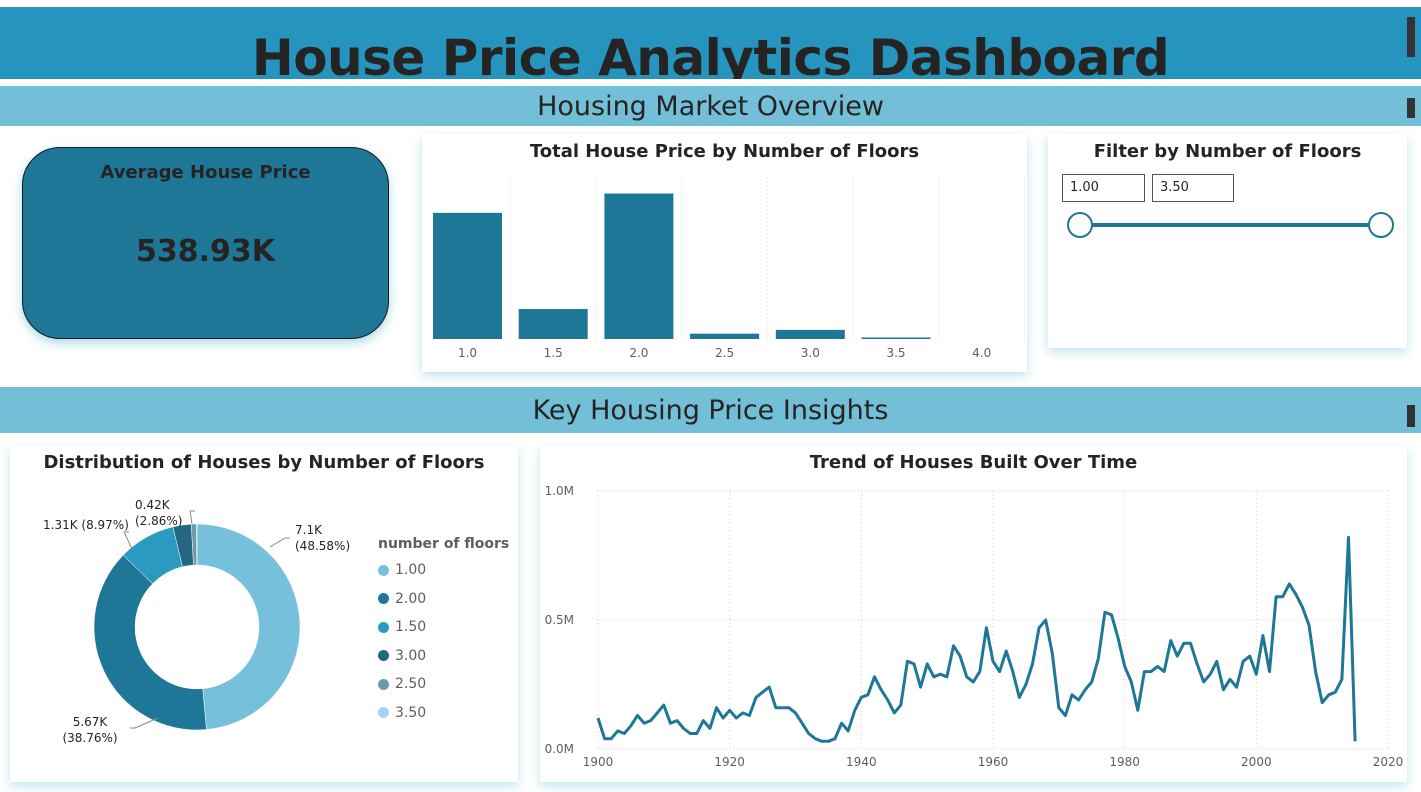 The height and width of the screenshot is (792, 1421). Describe the element at coordinates (411, 598) in the screenshot. I see `legend-label: 2.00` at that location.